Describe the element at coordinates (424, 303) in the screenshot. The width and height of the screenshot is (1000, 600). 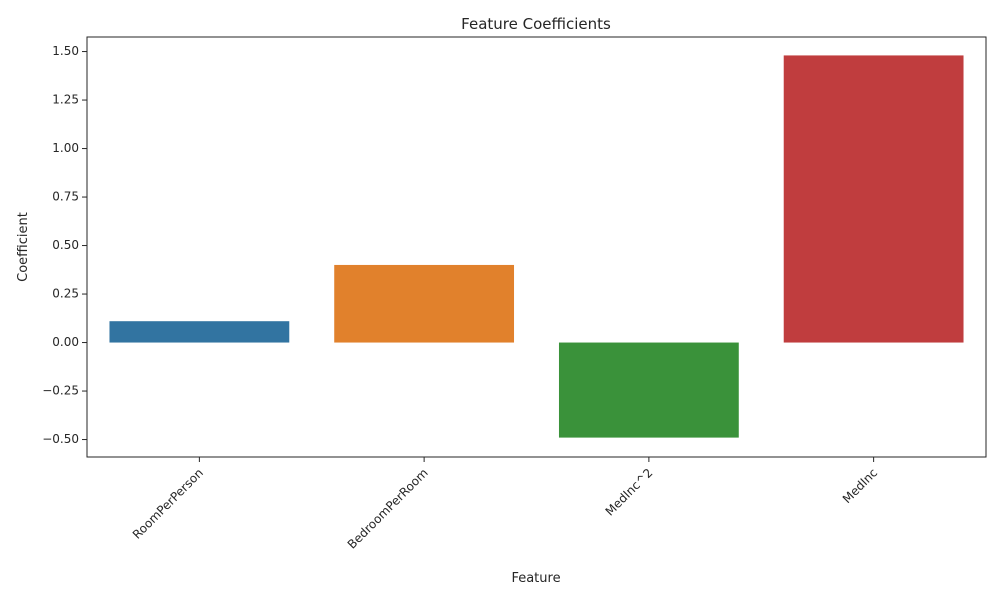
I see `bar-bedroomperroom` at that location.